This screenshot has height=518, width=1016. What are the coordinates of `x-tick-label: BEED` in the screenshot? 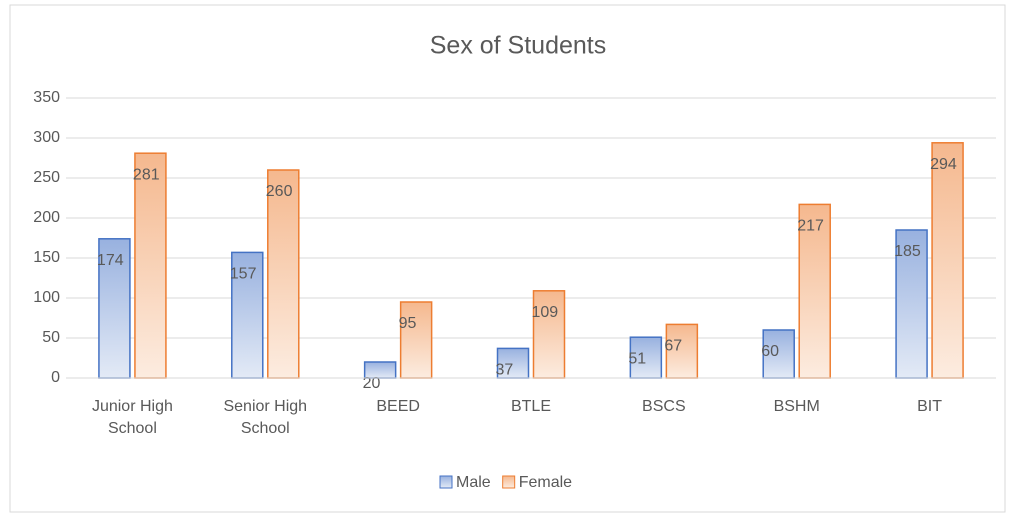 It's located at (398, 406).